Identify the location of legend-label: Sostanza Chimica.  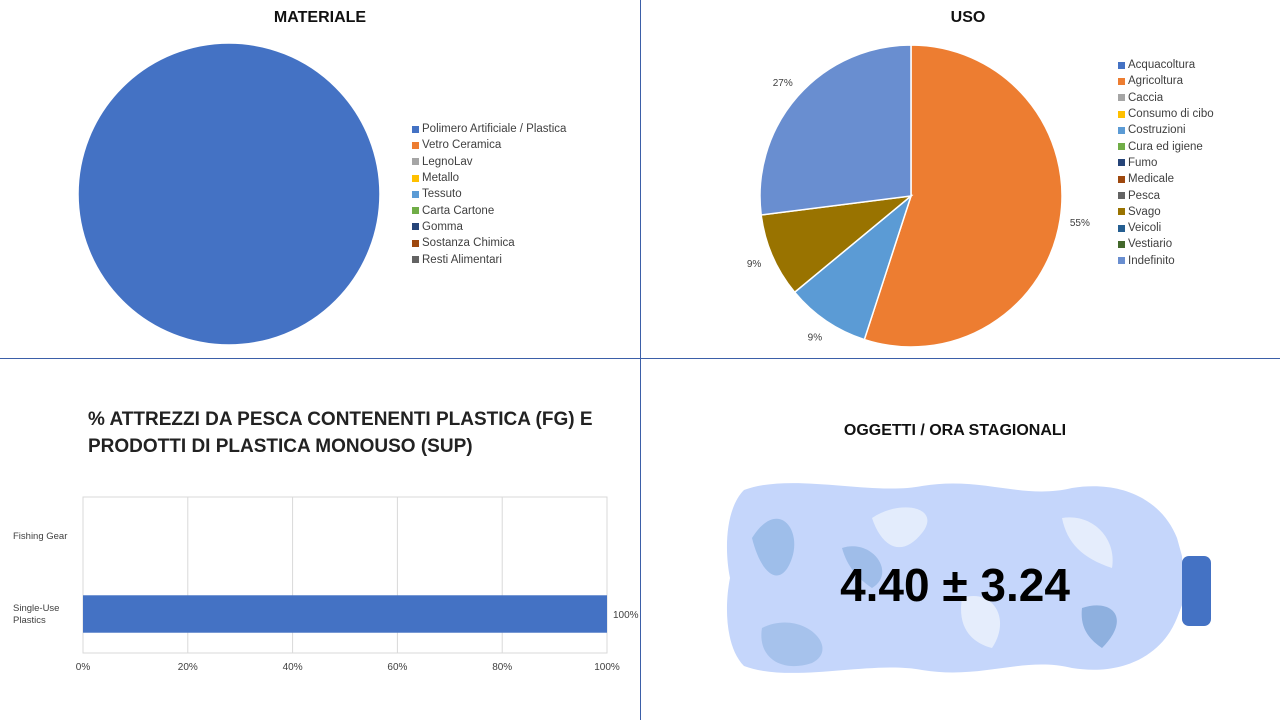
(468, 243).